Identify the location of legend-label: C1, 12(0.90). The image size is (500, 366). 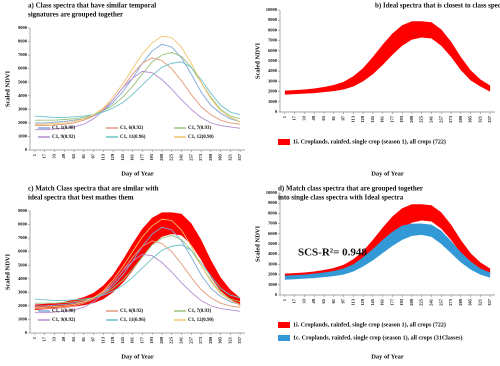
(201, 137).